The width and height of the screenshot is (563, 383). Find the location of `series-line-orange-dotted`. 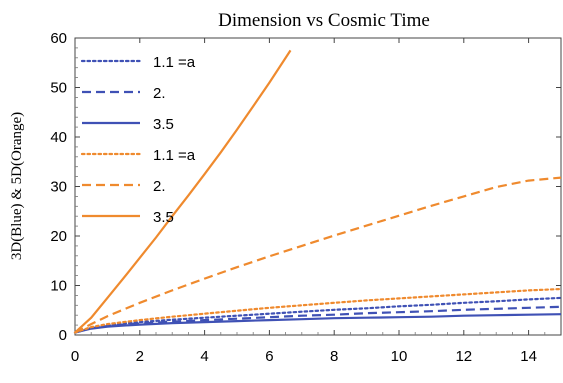

series-line-orange-dotted is located at coordinates (318, 310).